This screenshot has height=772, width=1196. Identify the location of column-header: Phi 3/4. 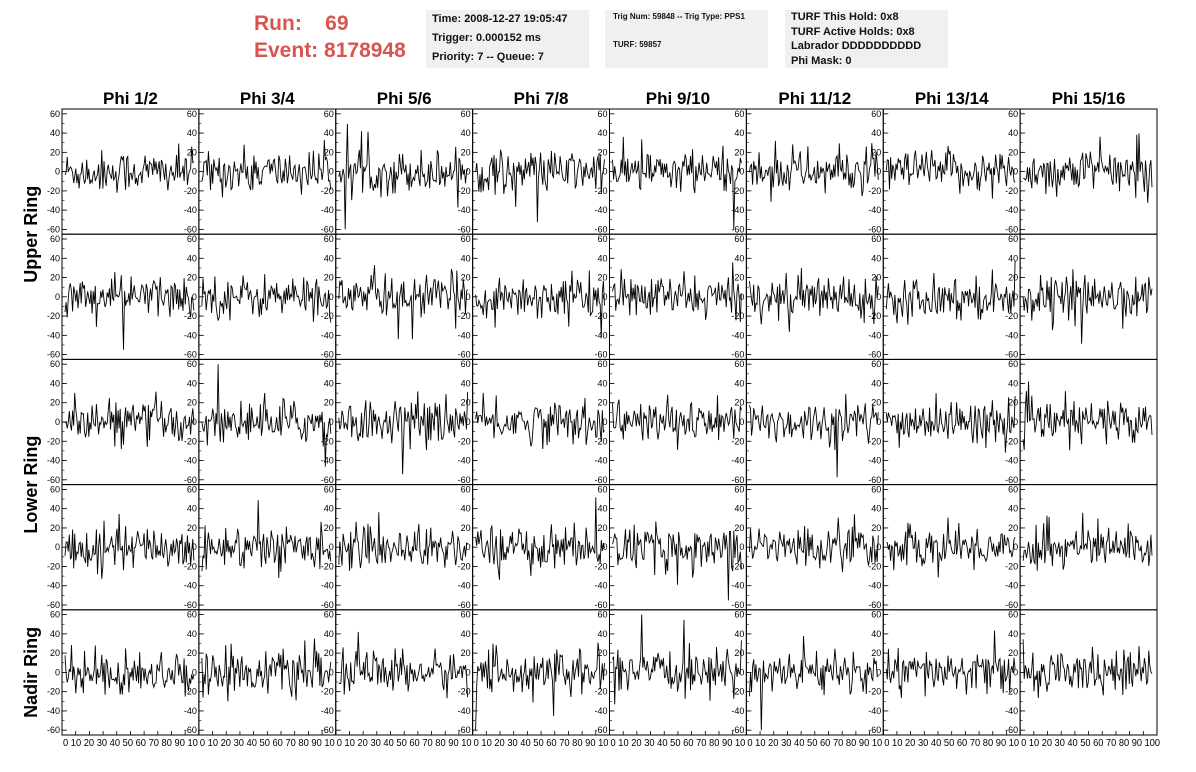
(267, 98).